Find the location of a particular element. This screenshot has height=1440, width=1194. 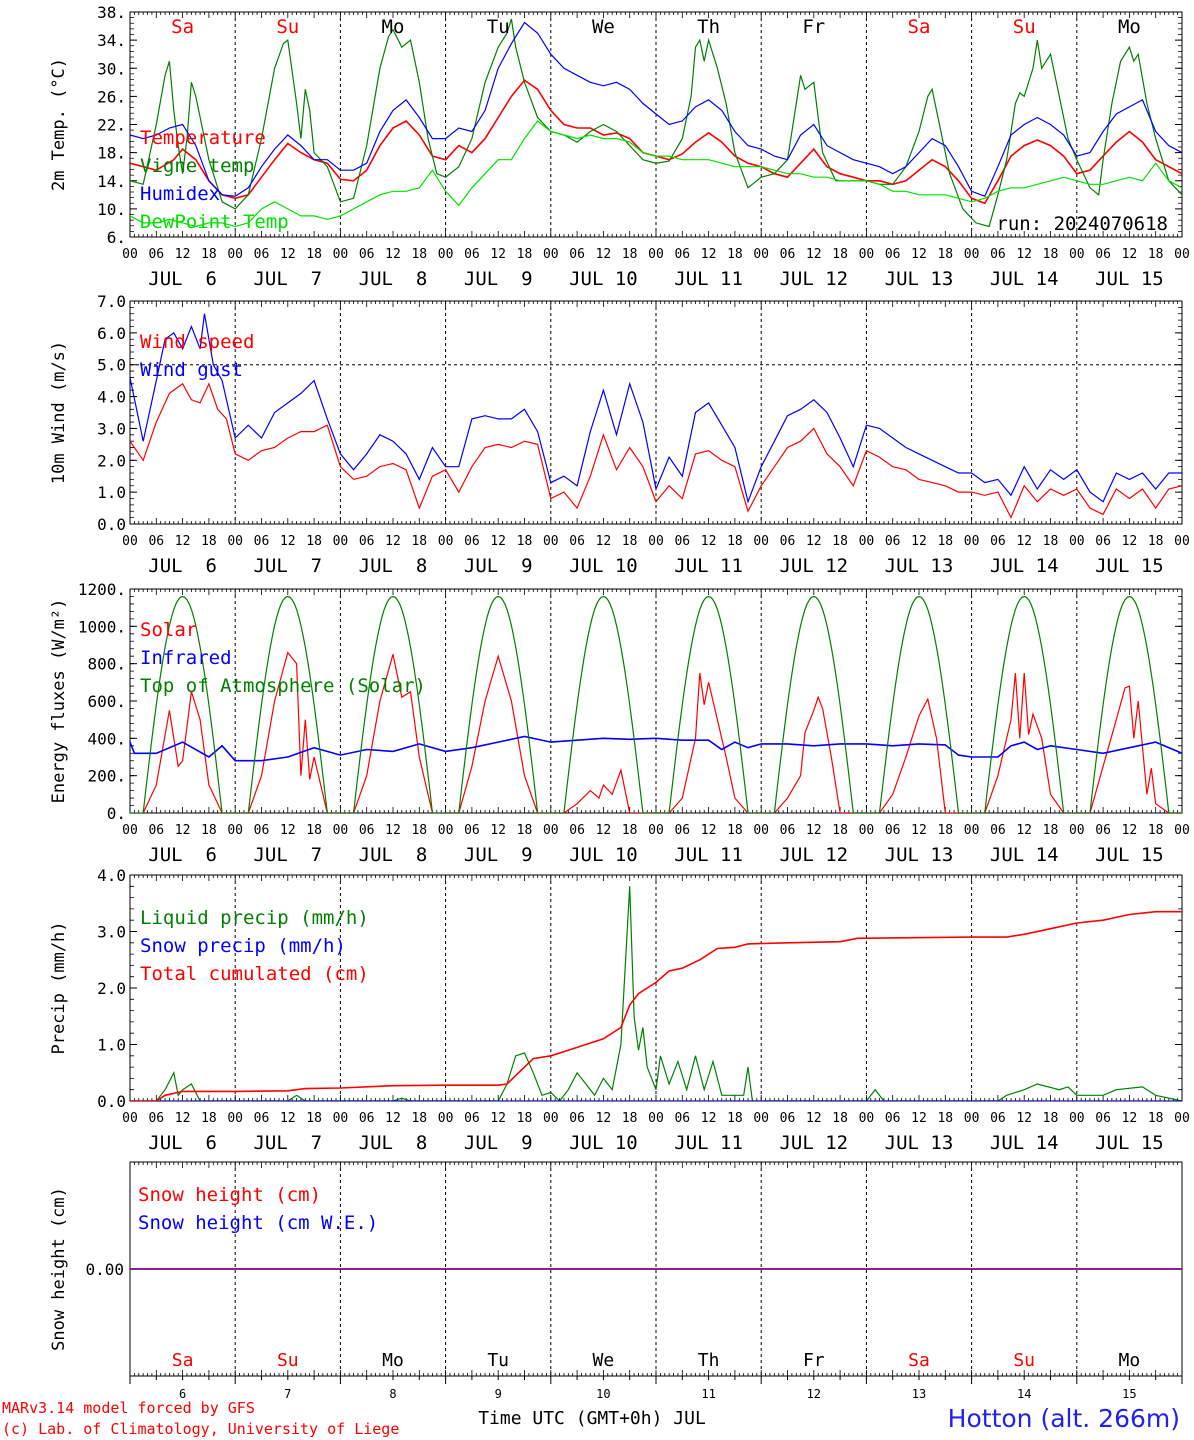

y-tick-label: 0. is located at coordinates (116, 813).